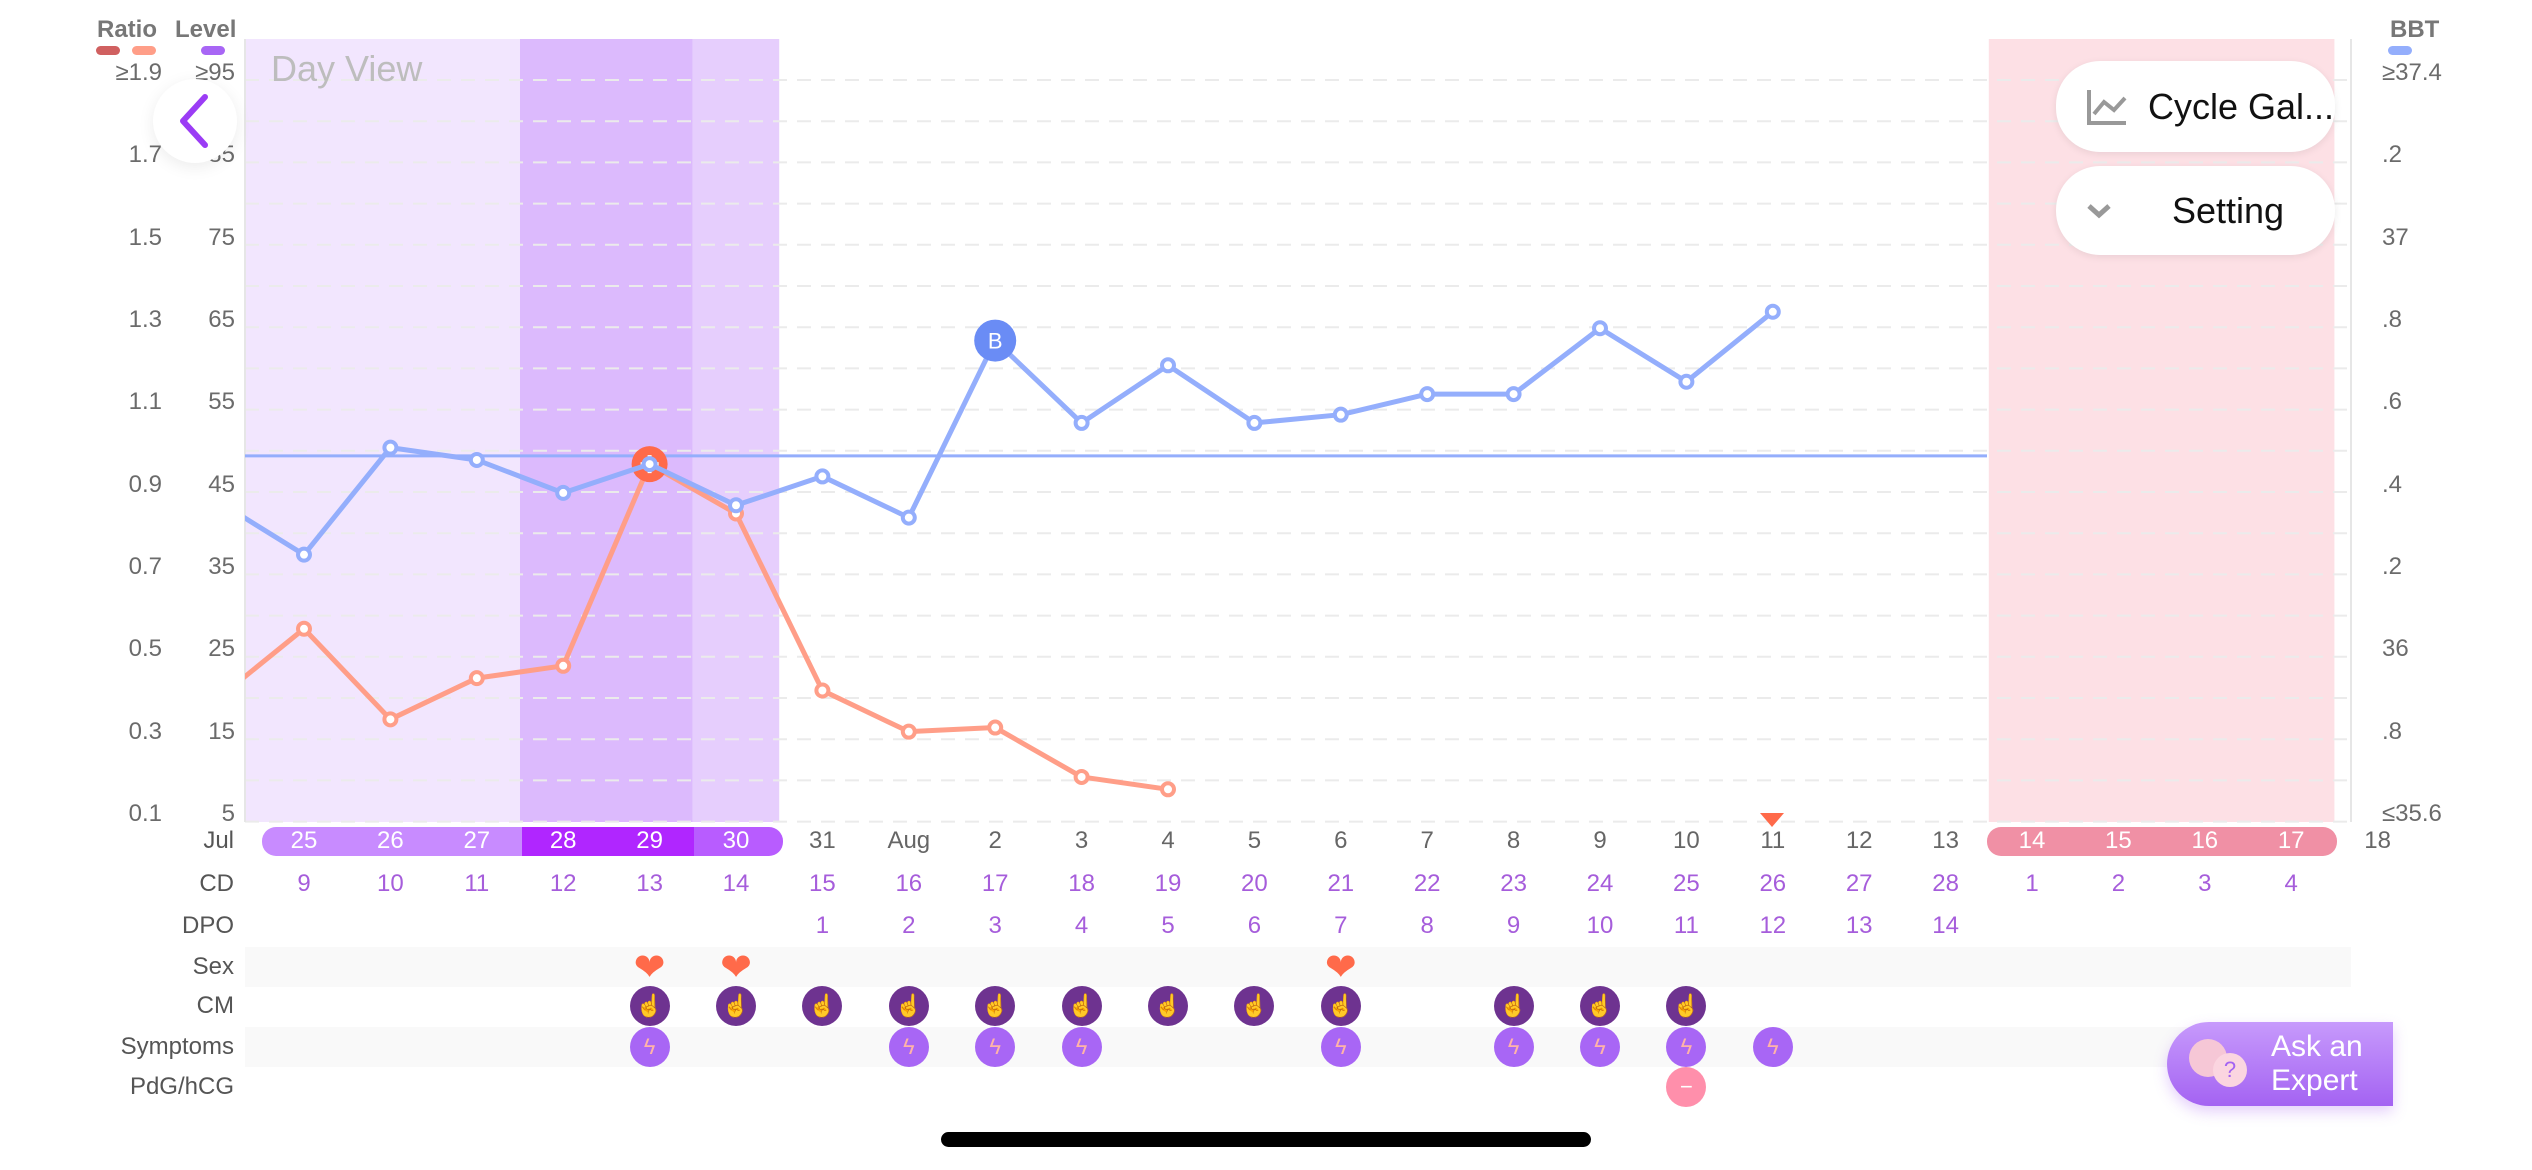 Image resolution: width=2532 pixels, height=1170 pixels. I want to click on date-cell: 11, so click(1773, 840).